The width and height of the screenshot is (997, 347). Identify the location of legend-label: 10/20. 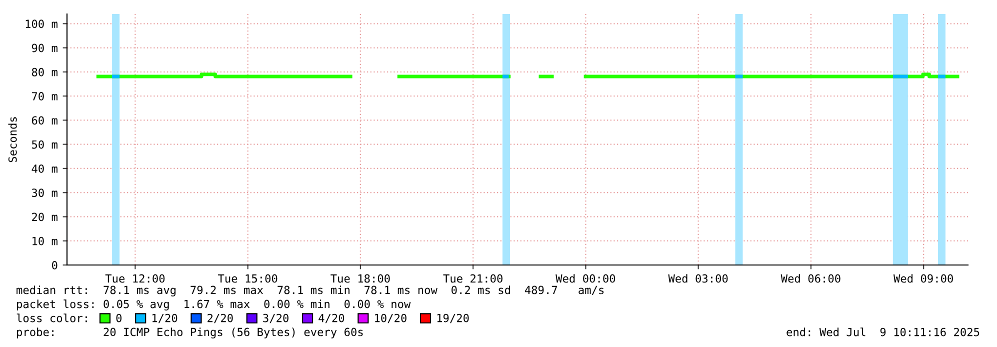
(390, 319).